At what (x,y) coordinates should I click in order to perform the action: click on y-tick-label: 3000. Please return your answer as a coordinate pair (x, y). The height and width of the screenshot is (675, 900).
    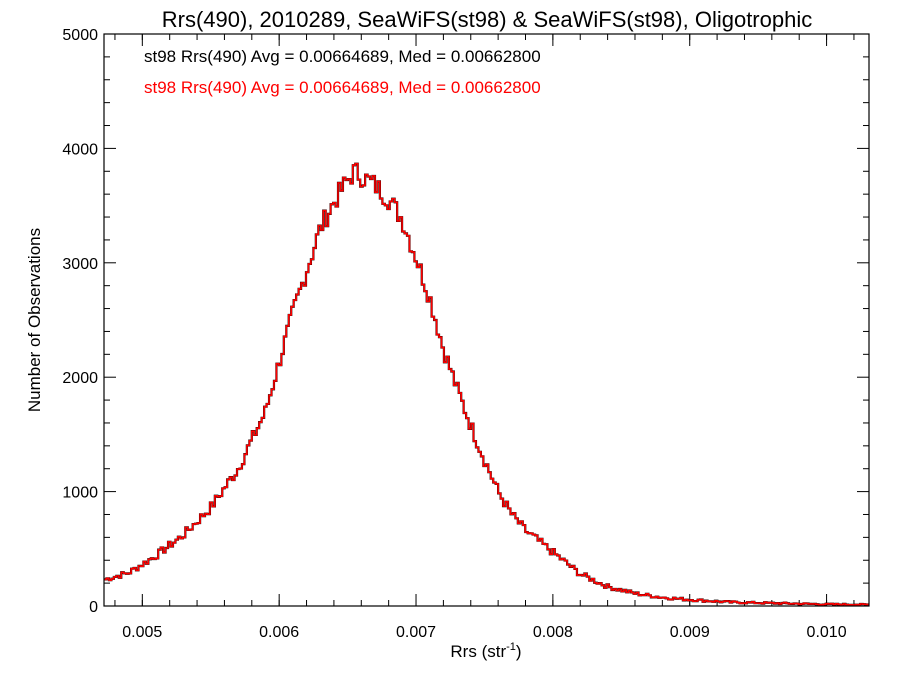
    Looking at the image, I should click on (80, 264).